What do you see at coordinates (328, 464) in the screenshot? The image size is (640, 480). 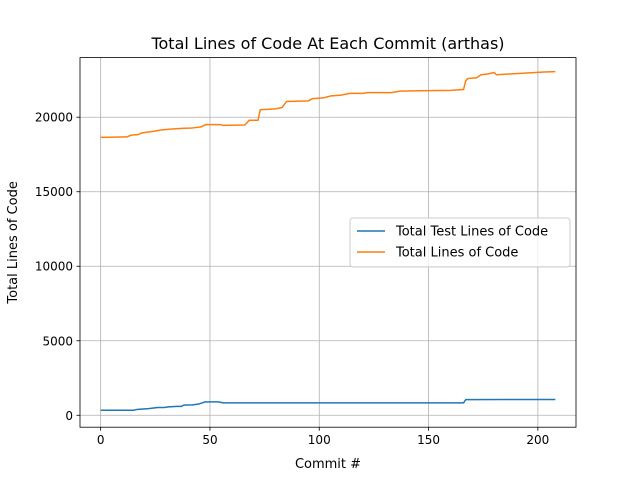 I see `x-axis-label: Commit #` at bounding box center [328, 464].